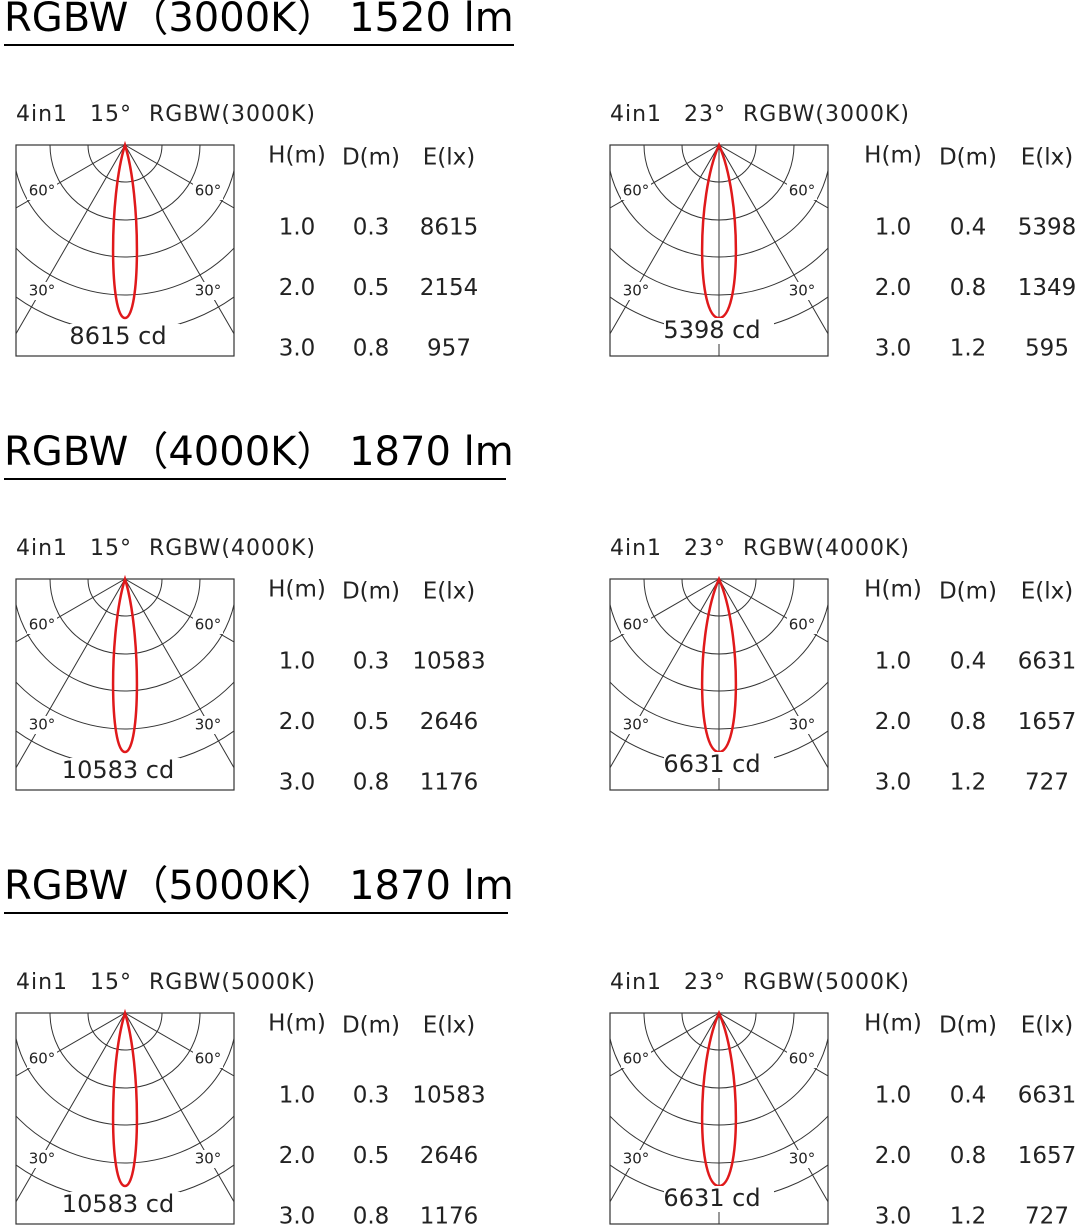 This screenshot has width=1076, height=1227. Describe the element at coordinates (711, 1198) in the screenshot. I see `peak-label: 6631 cd` at that location.